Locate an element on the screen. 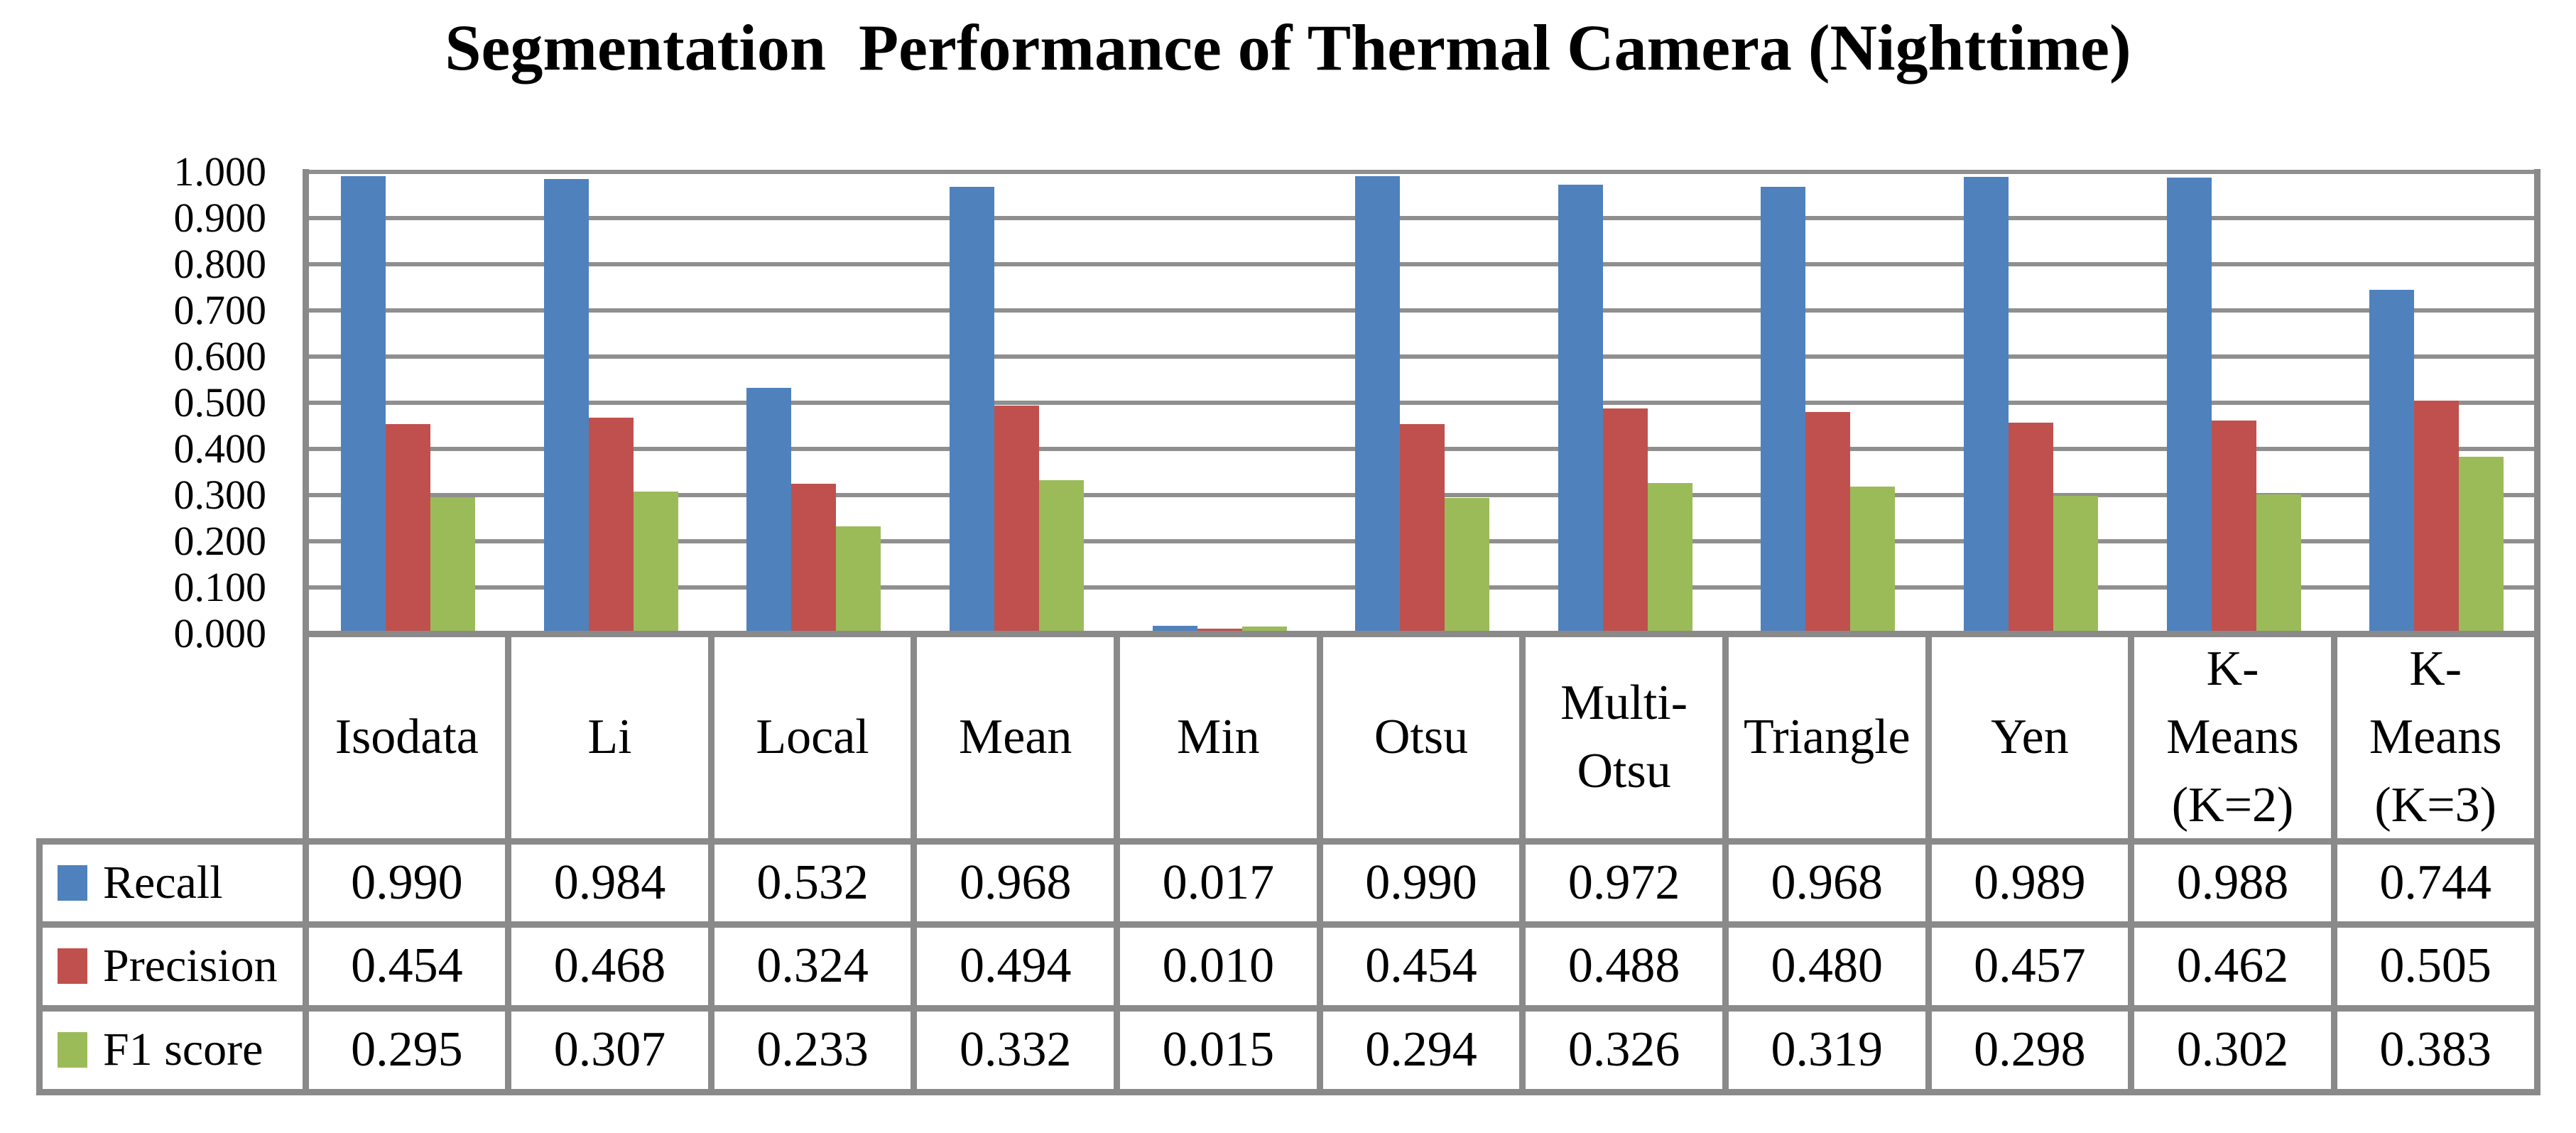 The image size is (2576, 1133). category-label-min: Min is located at coordinates (1218, 737).